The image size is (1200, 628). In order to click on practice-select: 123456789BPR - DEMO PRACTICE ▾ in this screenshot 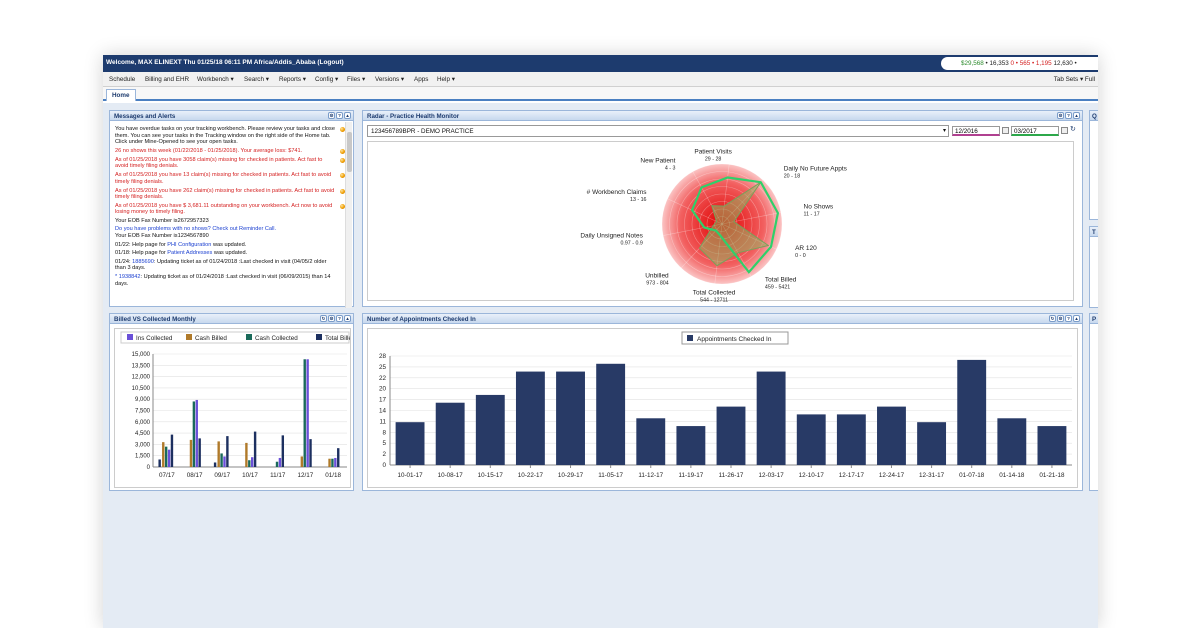, I will do `click(658, 131)`.